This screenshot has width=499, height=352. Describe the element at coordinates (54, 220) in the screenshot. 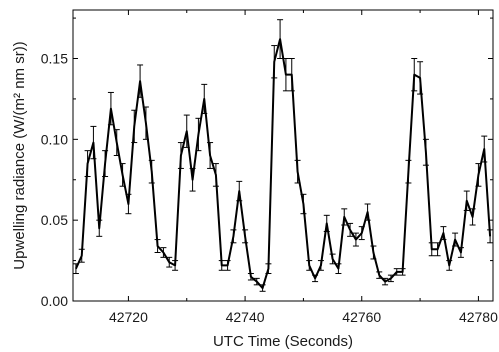

I see `y-tick-label: 0.05` at that location.